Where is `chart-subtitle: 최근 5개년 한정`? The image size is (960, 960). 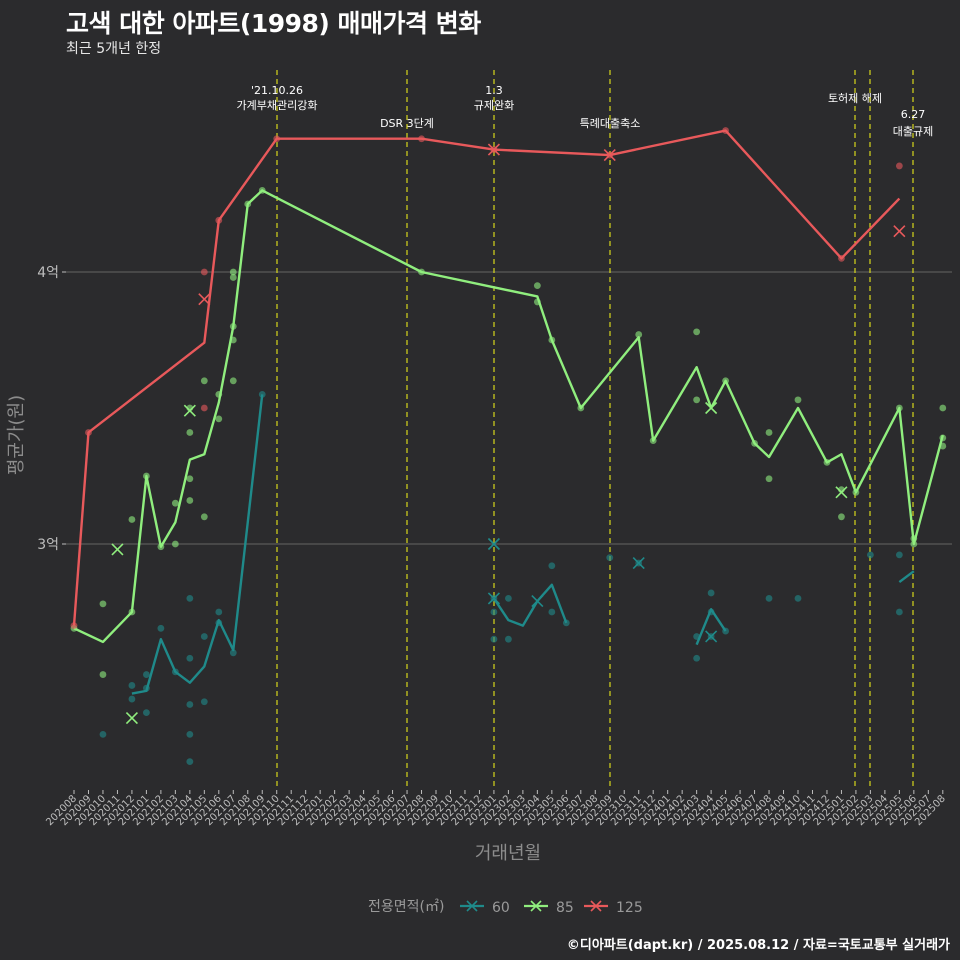
chart-subtitle: 최근 5개년 한정 is located at coordinates (114, 49).